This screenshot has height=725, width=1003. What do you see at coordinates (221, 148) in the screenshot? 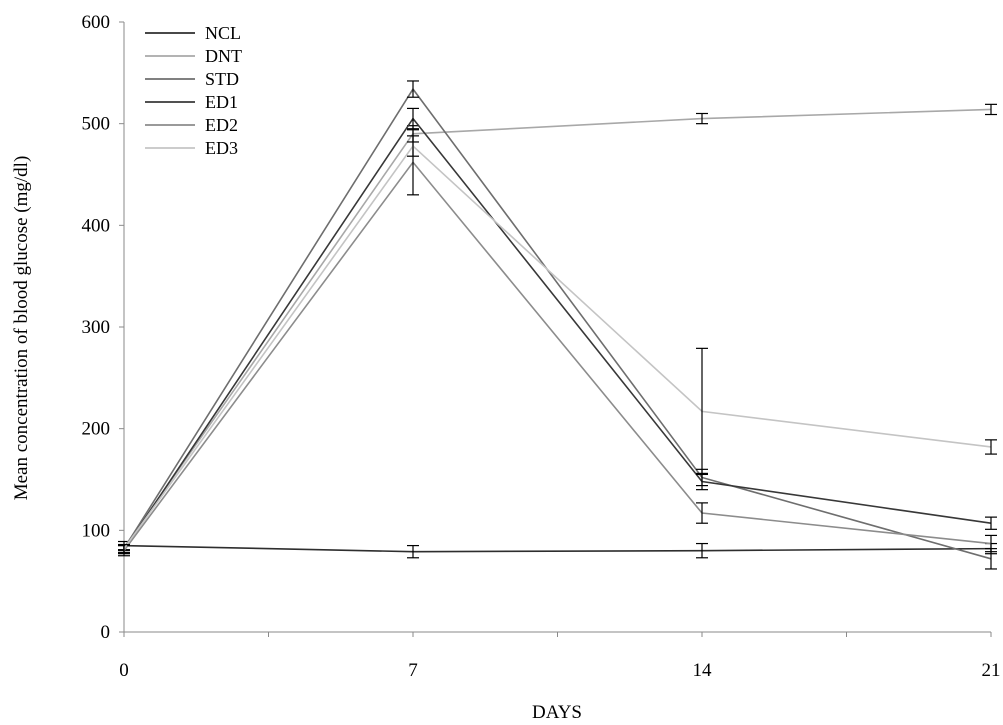
I see `legend-label: ED3` at bounding box center [221, 148].